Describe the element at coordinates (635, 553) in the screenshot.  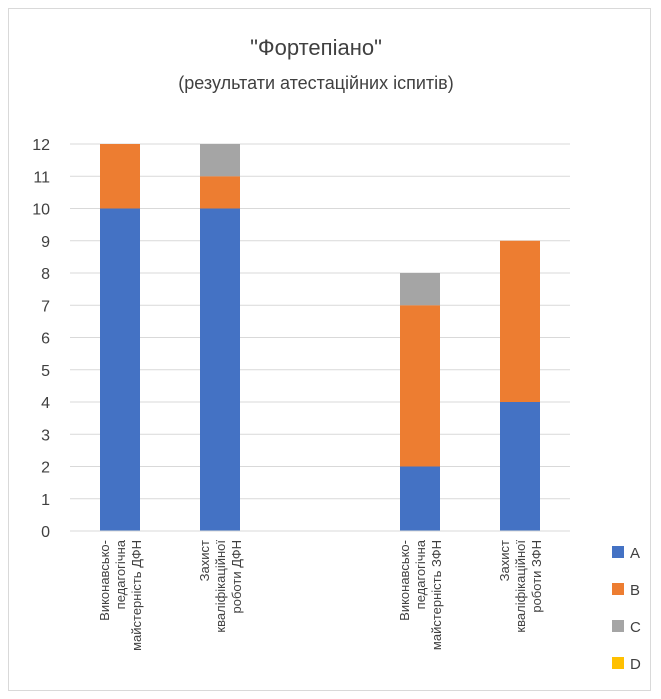
I see `legend-label: A` at that location.